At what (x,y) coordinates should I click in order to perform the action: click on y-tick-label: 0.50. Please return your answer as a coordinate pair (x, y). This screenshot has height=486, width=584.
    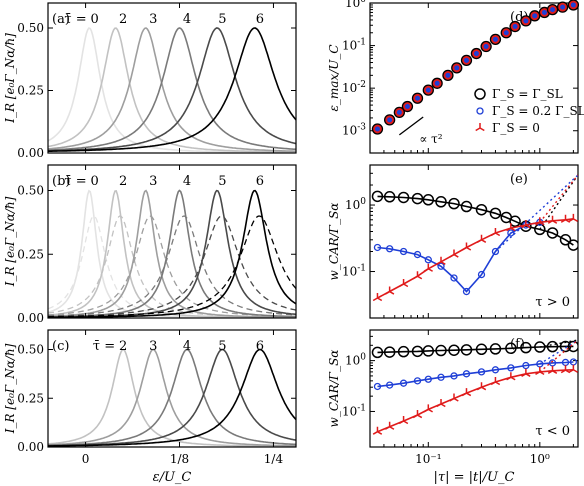
    Looking at the image, I should click on (30, 191).